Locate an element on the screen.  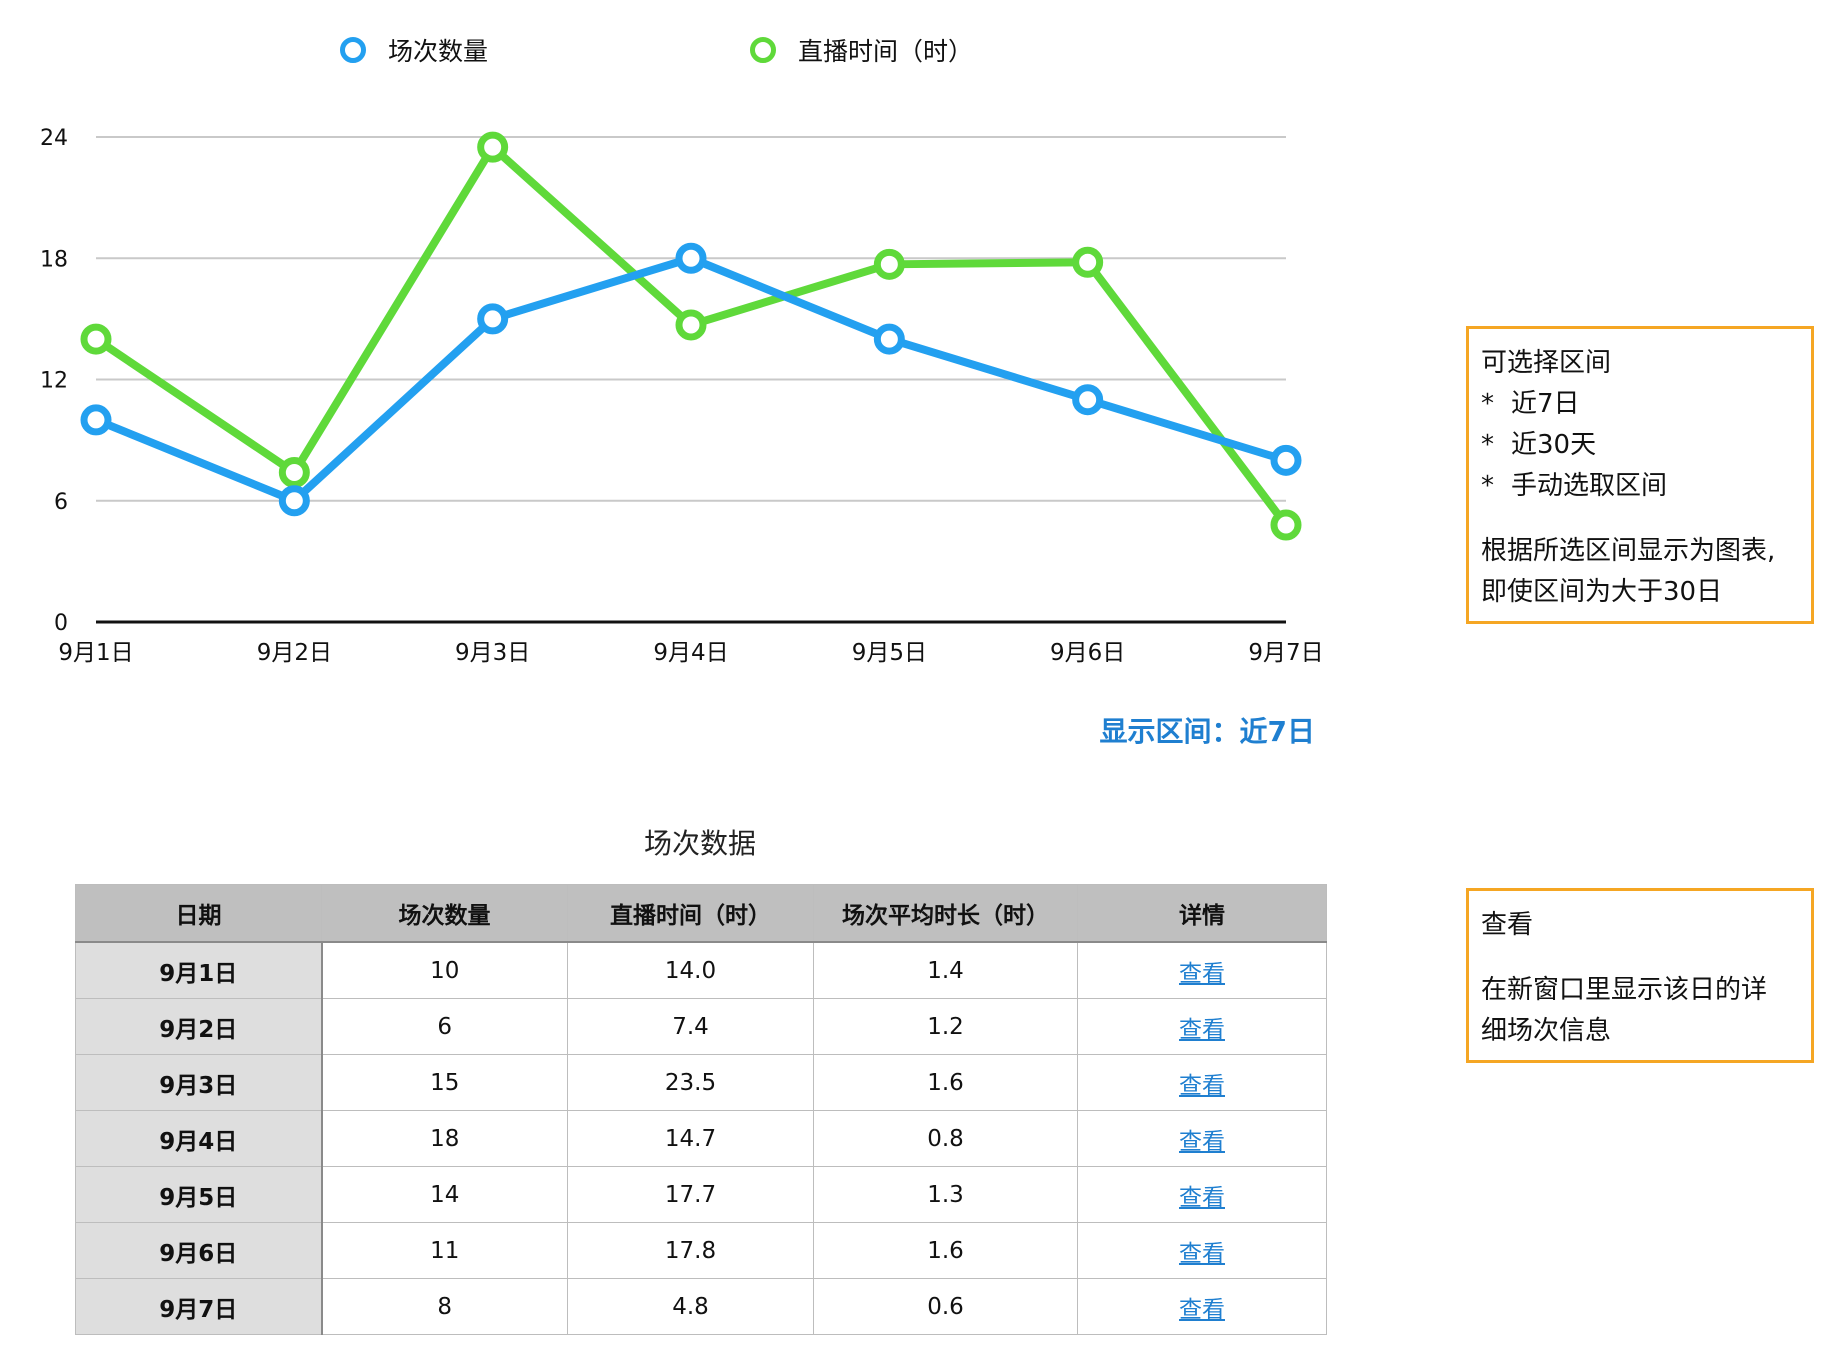
table-row: 9月7日 8 4.8 0.6 查看 is located at coordinates (701, 1306).